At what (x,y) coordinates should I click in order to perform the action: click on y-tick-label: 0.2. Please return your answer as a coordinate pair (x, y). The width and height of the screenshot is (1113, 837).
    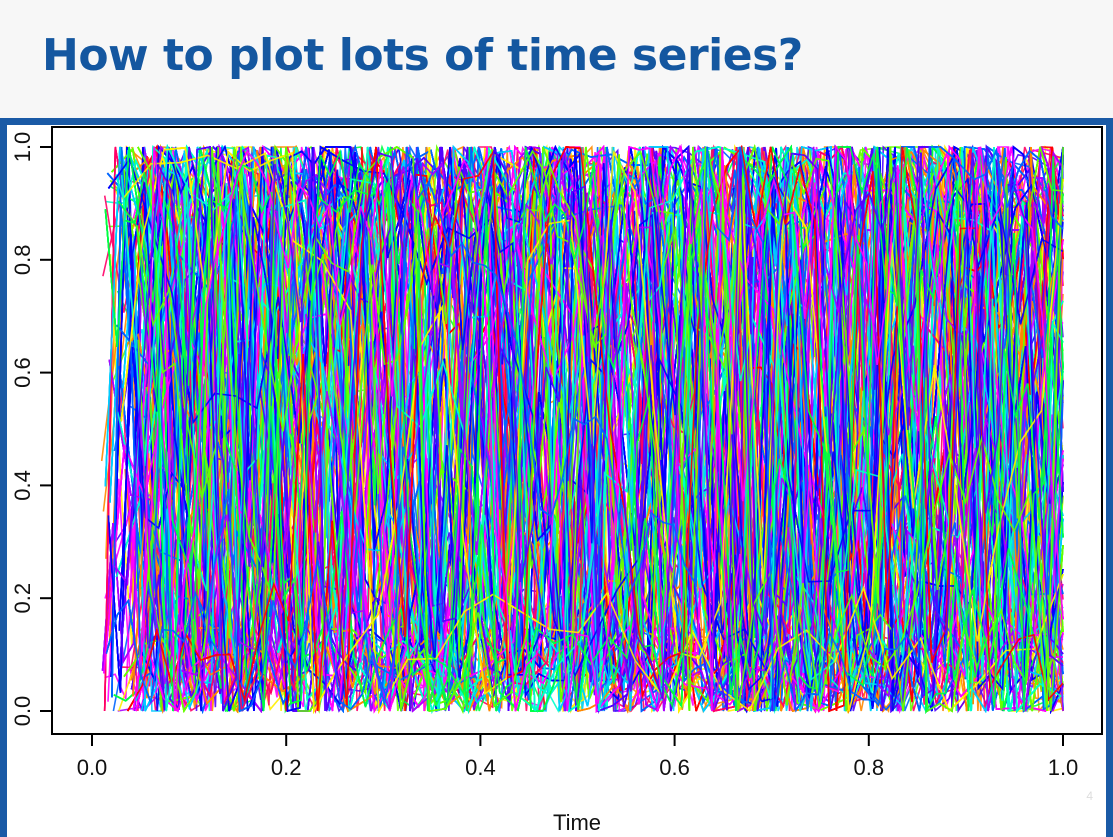
    Looking at the image, I should click on (22, 598).